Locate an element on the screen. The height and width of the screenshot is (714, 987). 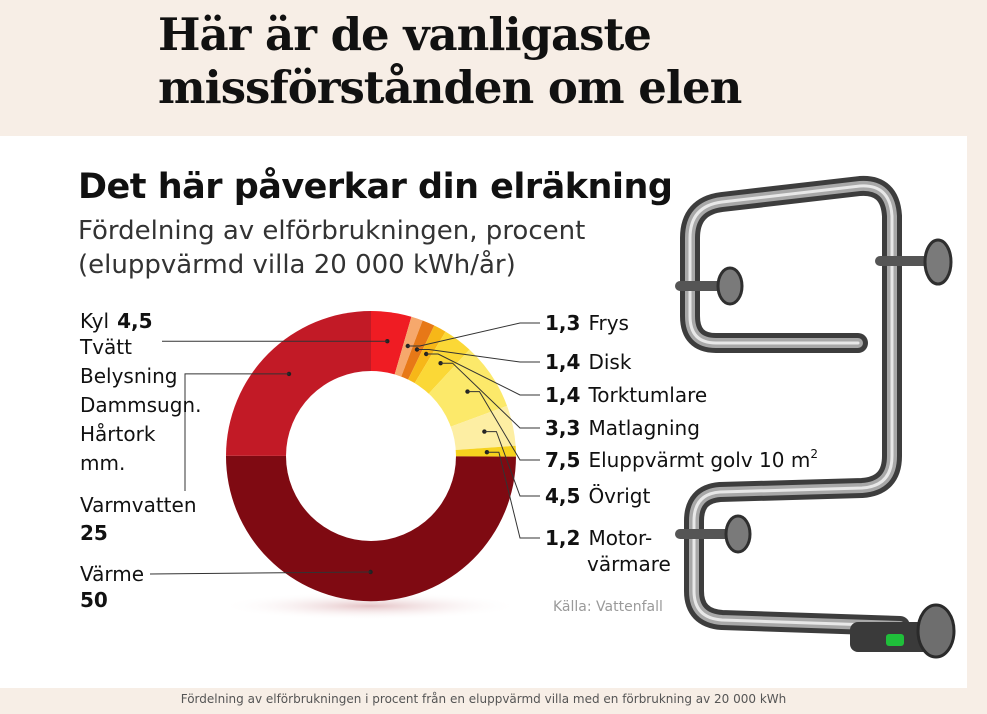
leader-line-disk is located at coordinates (478, 356).